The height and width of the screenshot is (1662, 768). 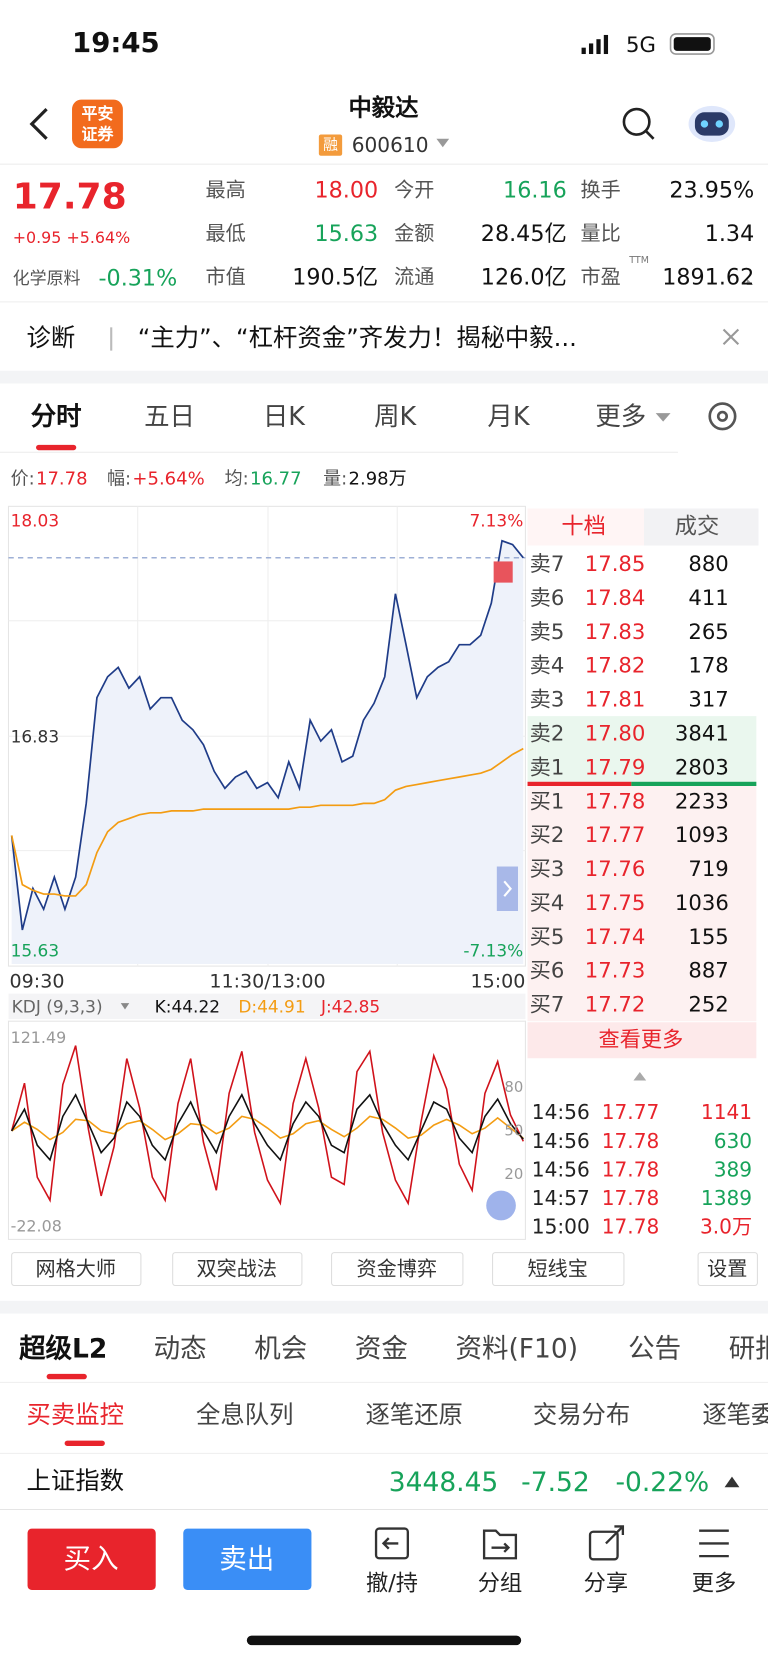 I want to click on more-bg, so click(x=642, y=1040).